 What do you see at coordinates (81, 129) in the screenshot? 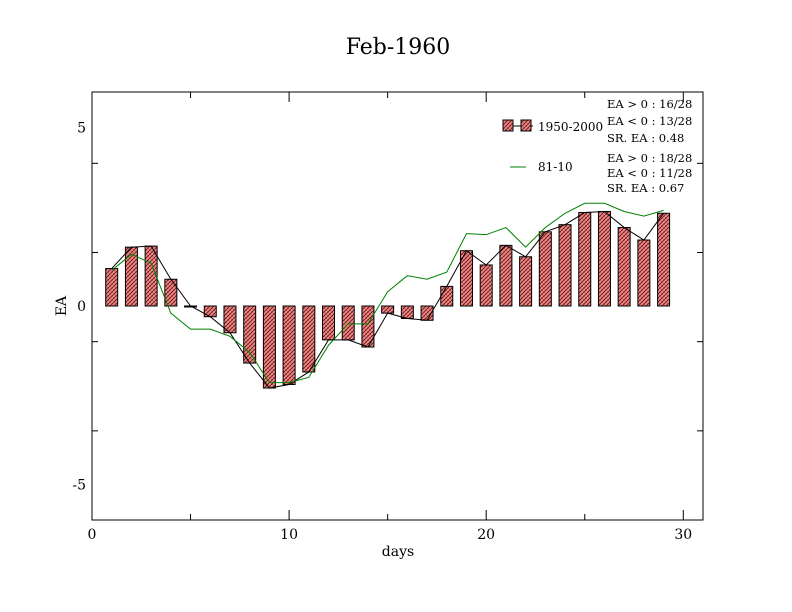
I see `y-tick-label: 5` at bounding box center [81, 129].